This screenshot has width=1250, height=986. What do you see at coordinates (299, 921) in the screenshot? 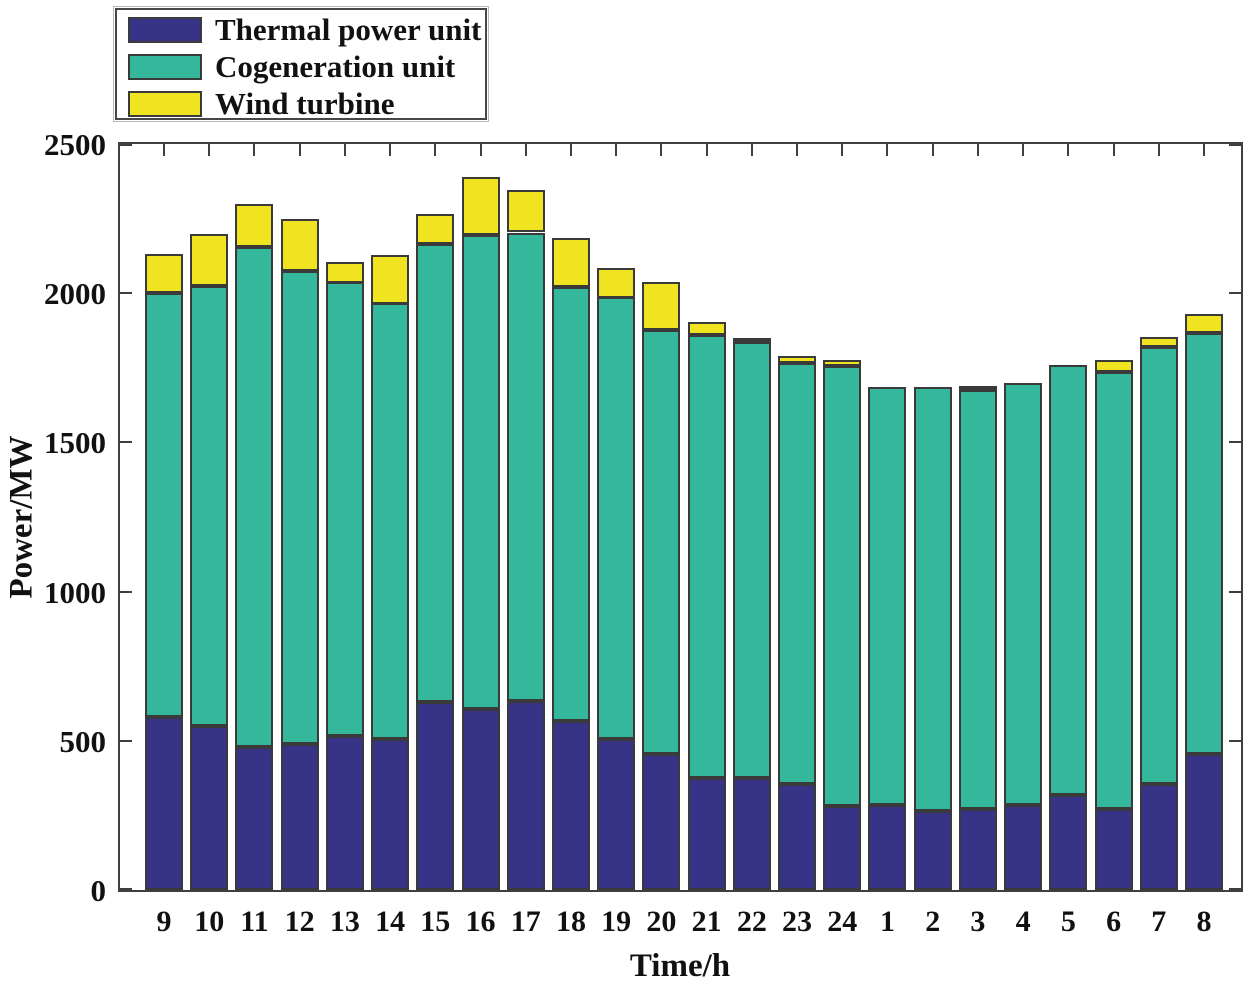
I see `x-tick-label: 12` at bounding box center [299, 921].